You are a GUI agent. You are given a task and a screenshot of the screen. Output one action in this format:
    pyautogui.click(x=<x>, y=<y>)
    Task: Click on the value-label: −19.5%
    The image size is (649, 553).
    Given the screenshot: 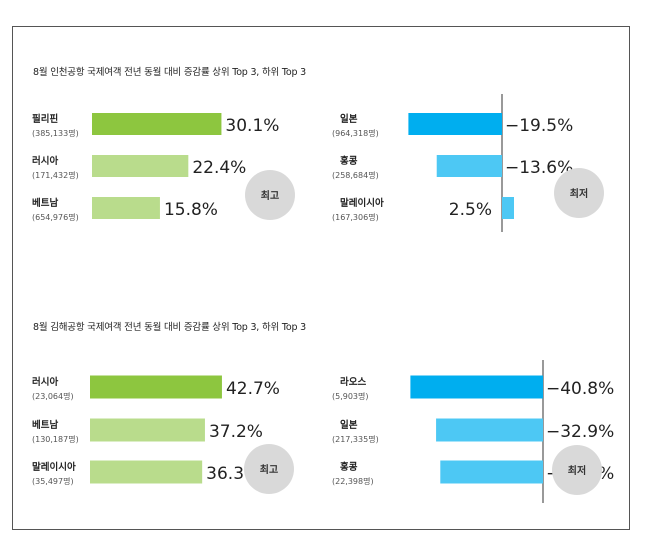 What is the action you would take?
    pyautogui.click(x=539, y=126)
    